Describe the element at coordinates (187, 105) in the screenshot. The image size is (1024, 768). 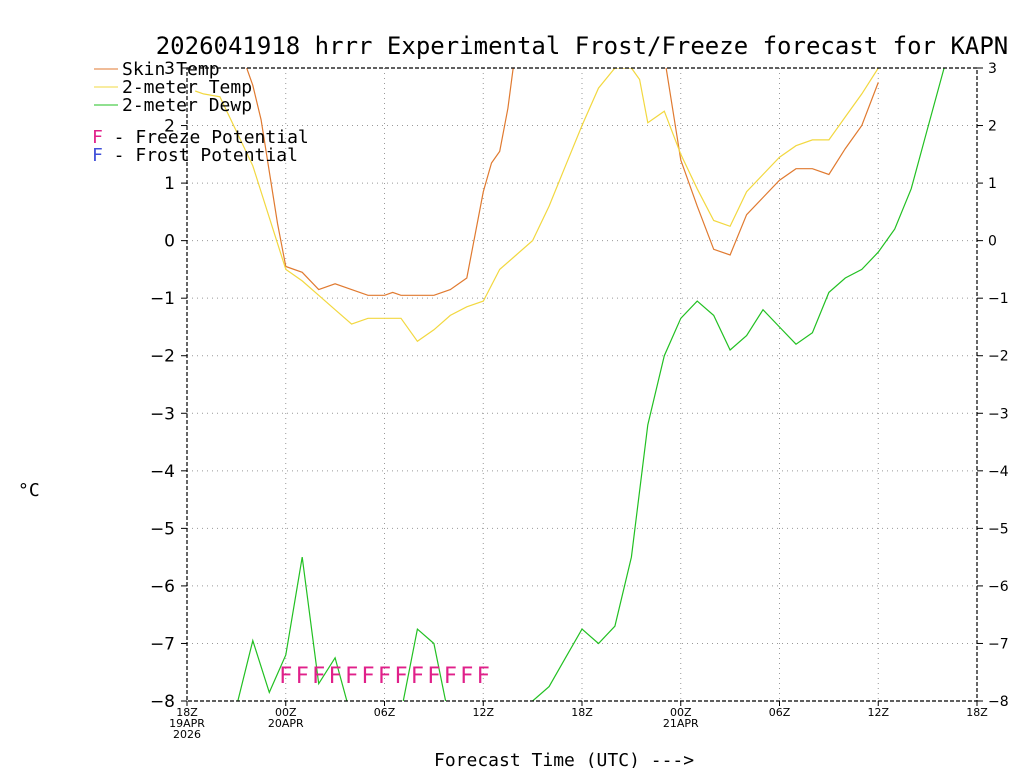
I see `legend-2m-dewp-label: 2-meter Dewp` at that location.